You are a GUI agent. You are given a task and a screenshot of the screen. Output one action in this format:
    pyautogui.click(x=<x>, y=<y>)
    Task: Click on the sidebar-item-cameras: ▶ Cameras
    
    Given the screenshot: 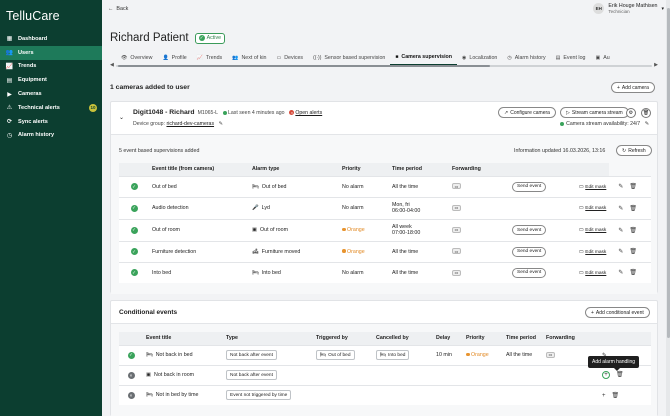 What is the action you would take?
    pyautogui.click(x=51, y=94)
    